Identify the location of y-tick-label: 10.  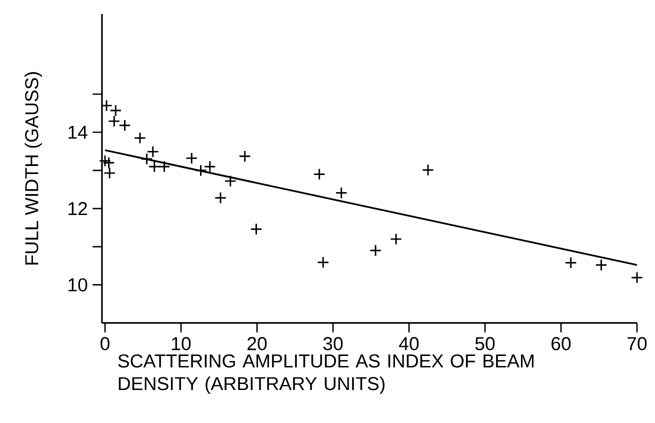
(78, 285).